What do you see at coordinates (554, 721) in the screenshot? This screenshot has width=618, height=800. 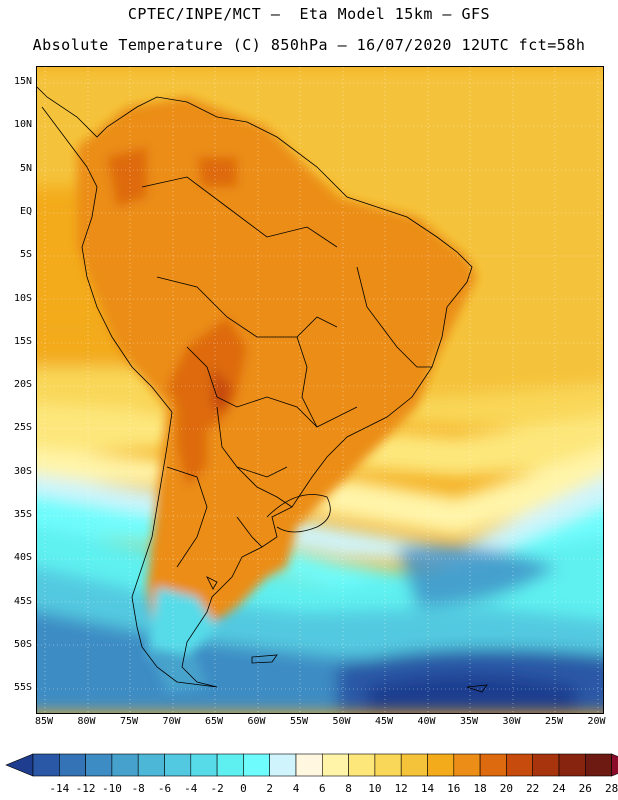 I see `longitude-label: 25W` at bounding box center [554, 721].